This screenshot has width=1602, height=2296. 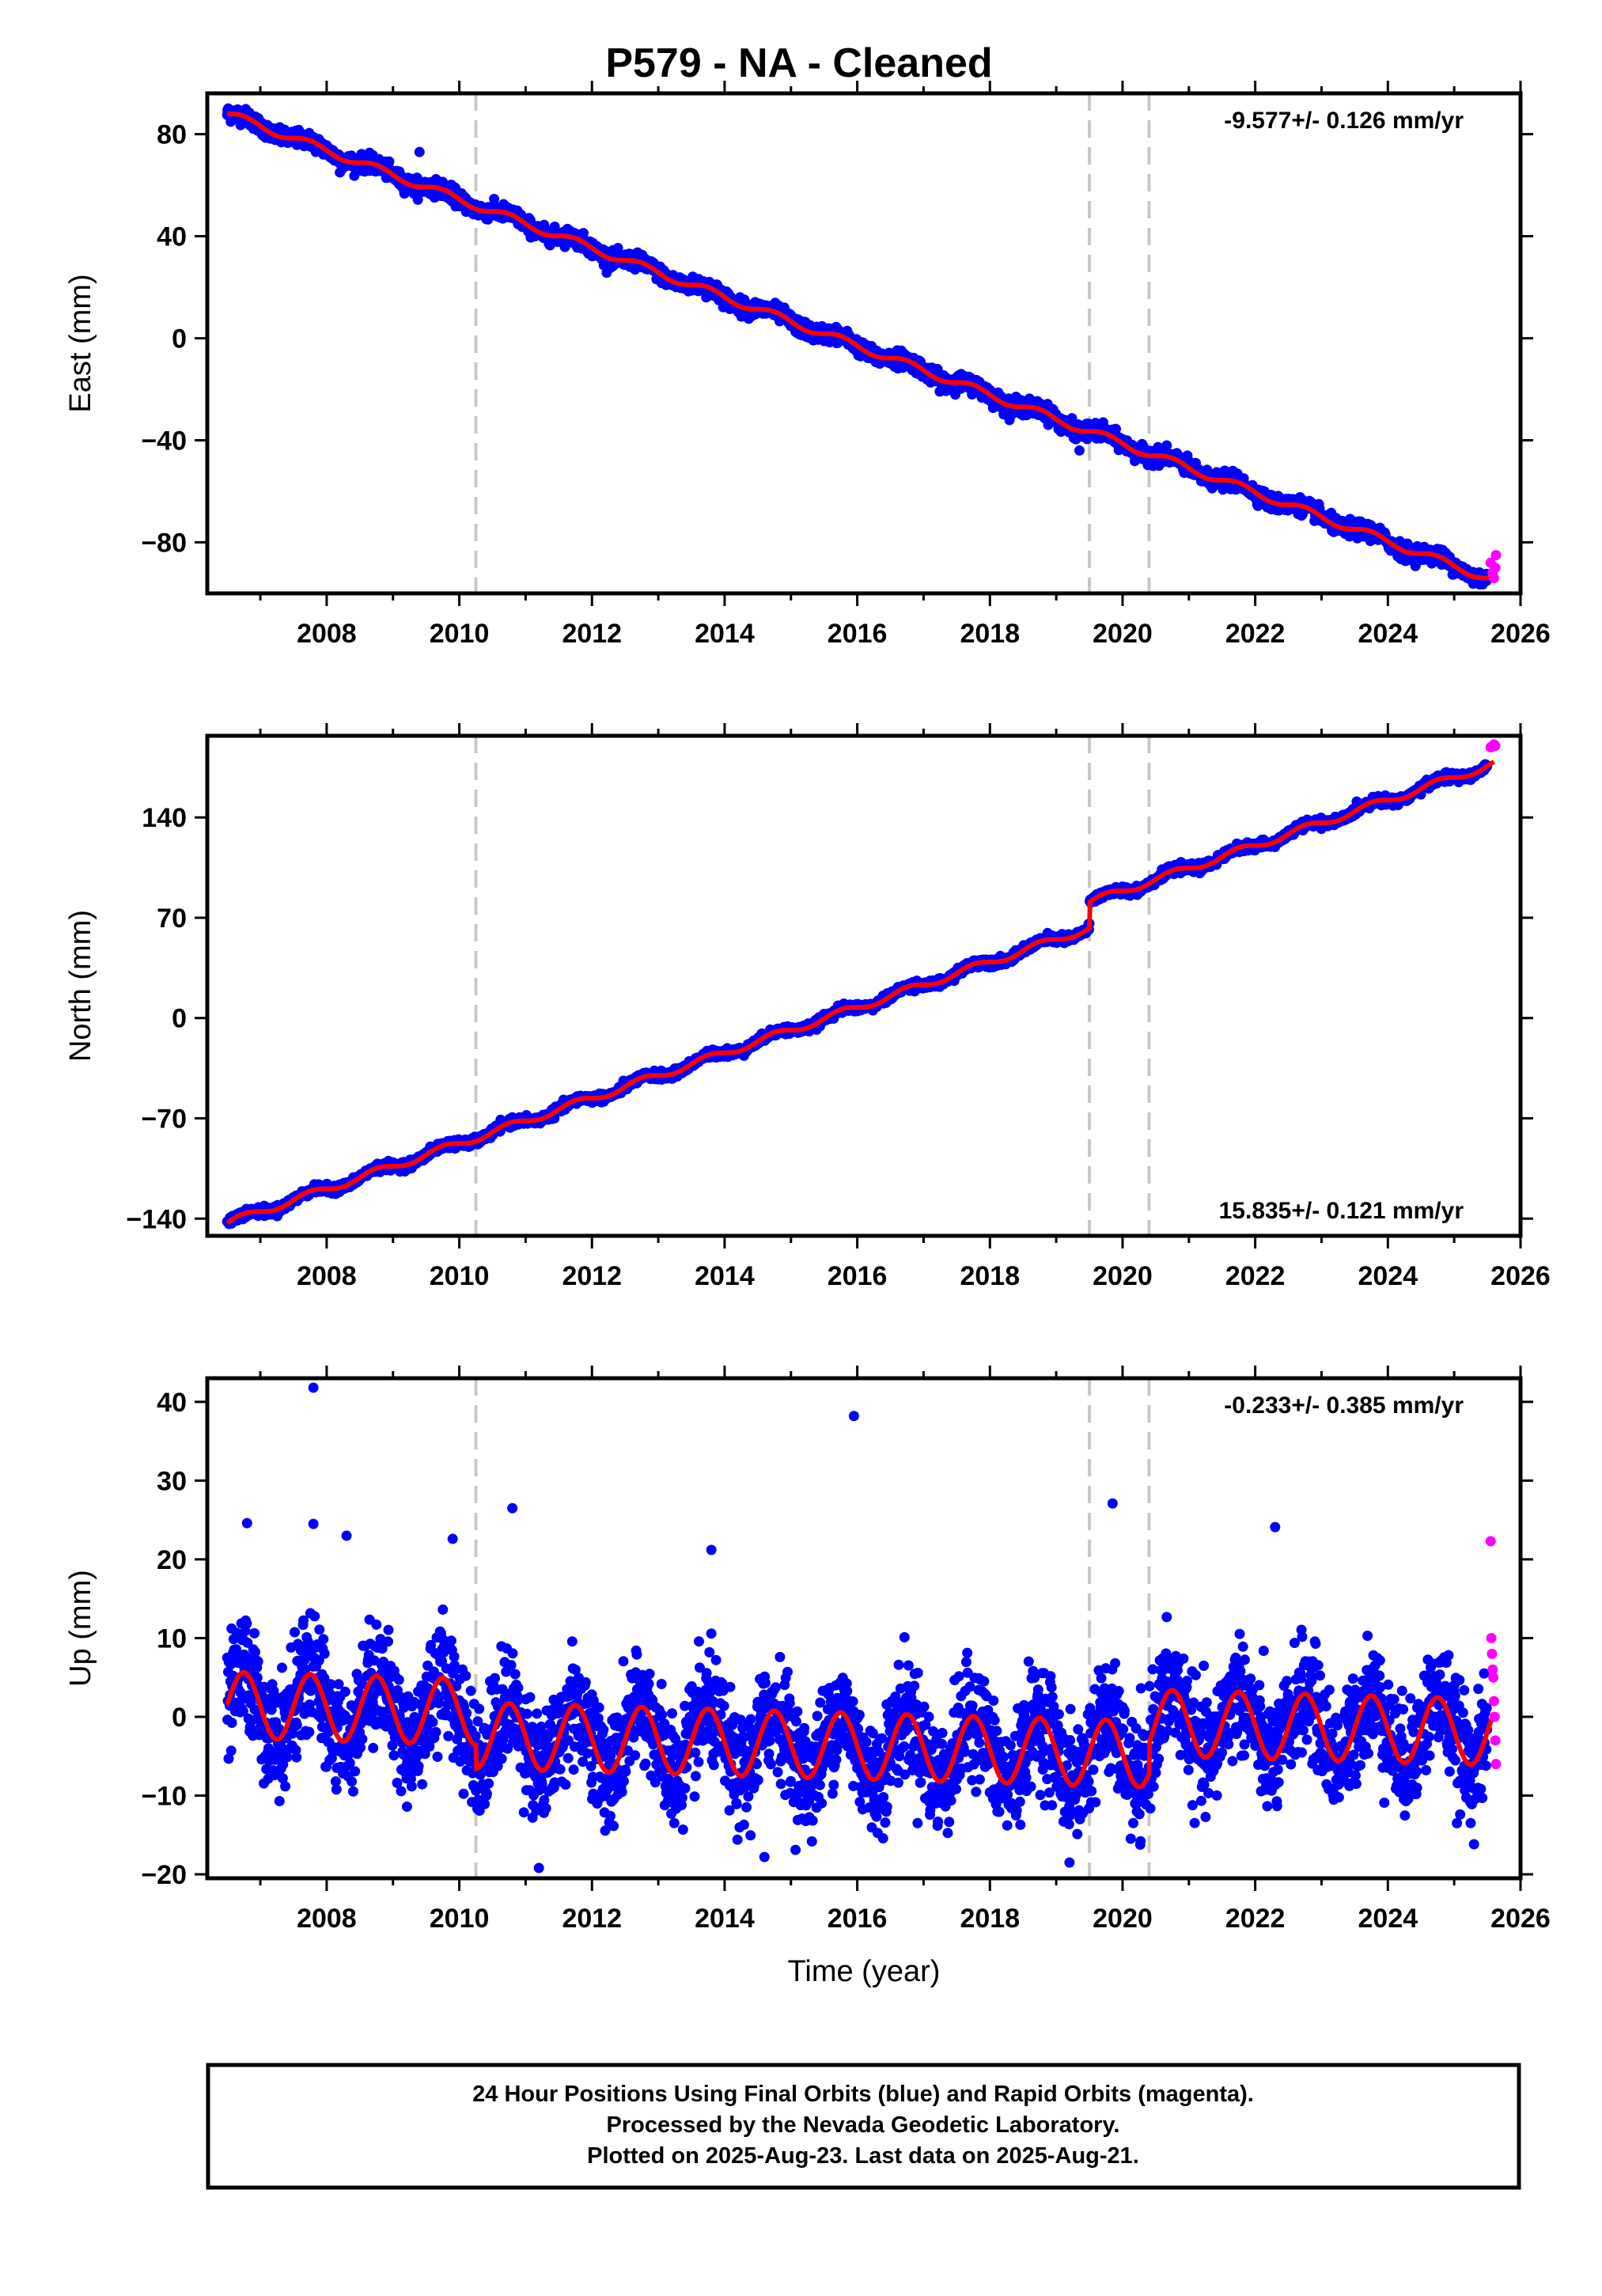 I want to click on y-tick-label: −40, so click(x=164, y=441).